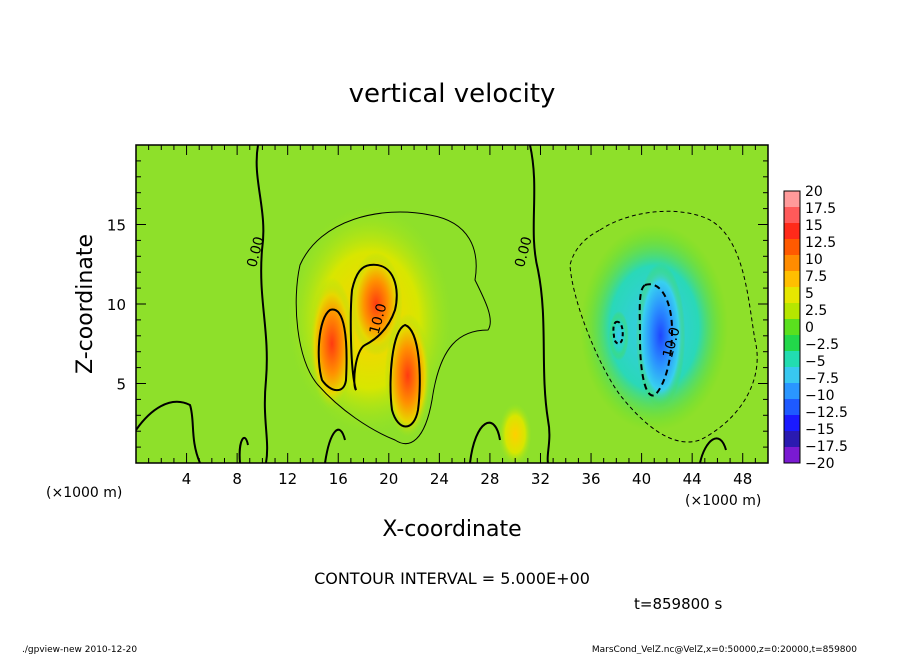 This screenshot has width=904, height=654. I want to click on colorbar-label-14: −15, so click(820, 430).